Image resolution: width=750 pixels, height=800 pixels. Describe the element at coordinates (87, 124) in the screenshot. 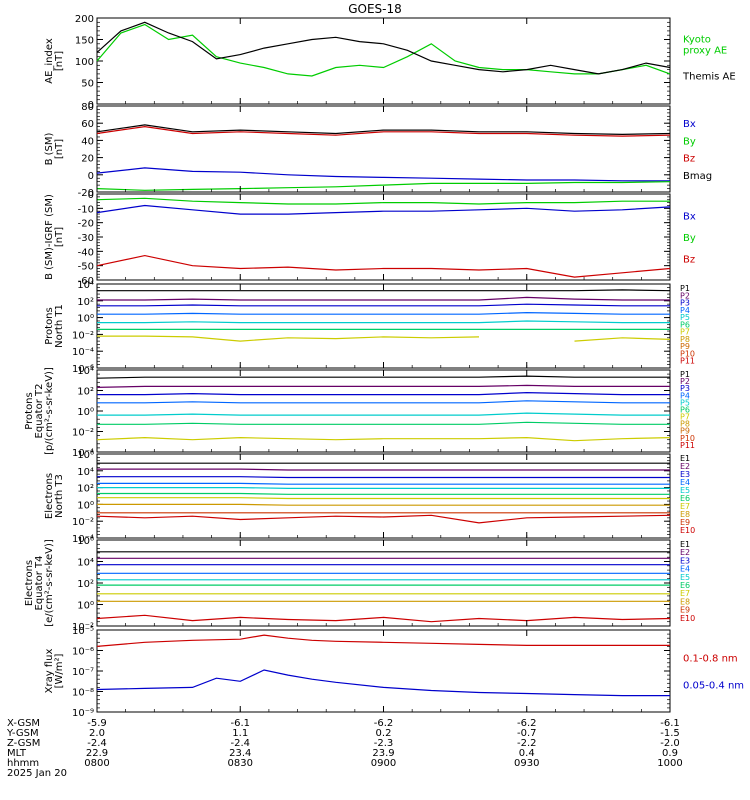

I see `y-tick-label: 60` at that location.